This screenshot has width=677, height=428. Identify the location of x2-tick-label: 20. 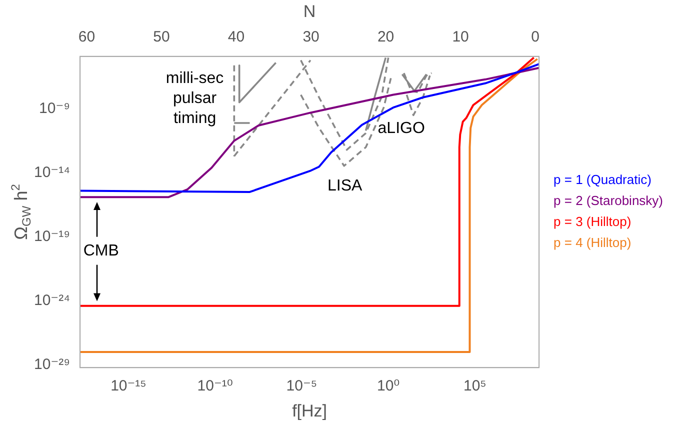
(385, 37).